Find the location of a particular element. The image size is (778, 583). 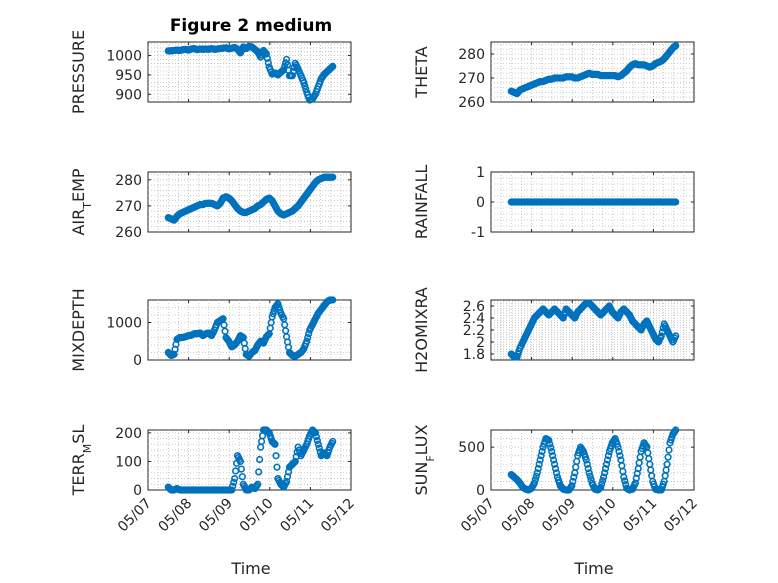

x-tick-label: 05/08 is located at coordinates (176, 516).